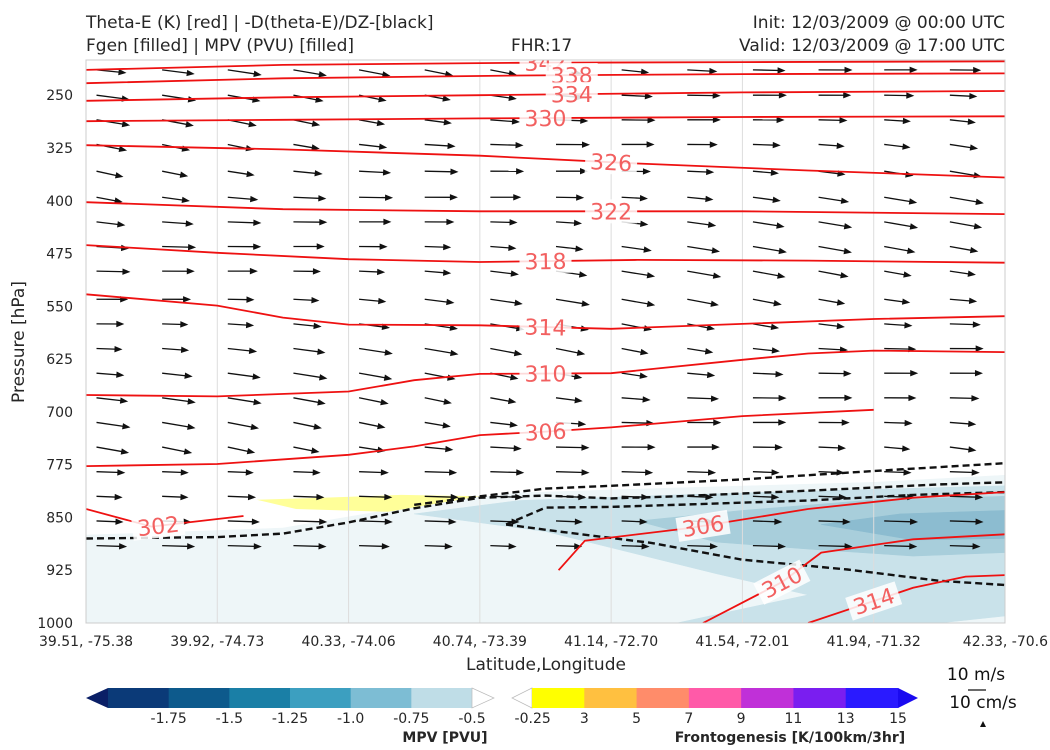 The width and height of the screenshot is (1050, 750). I want to click on theta-e-contour: 310, so click(545, 373).